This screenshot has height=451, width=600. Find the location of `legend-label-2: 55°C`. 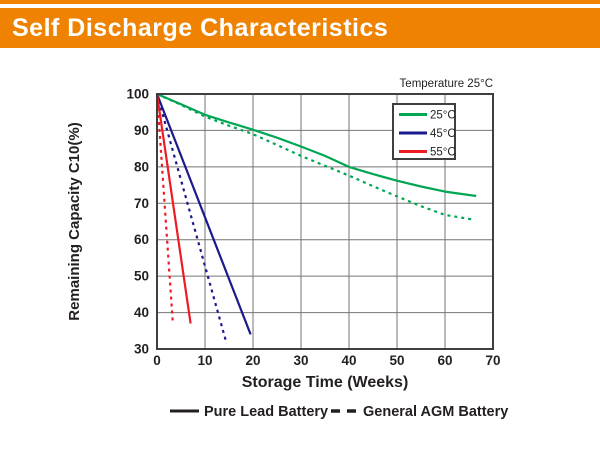

legend-label-2: 55°C is located at coordinates (443, 153).